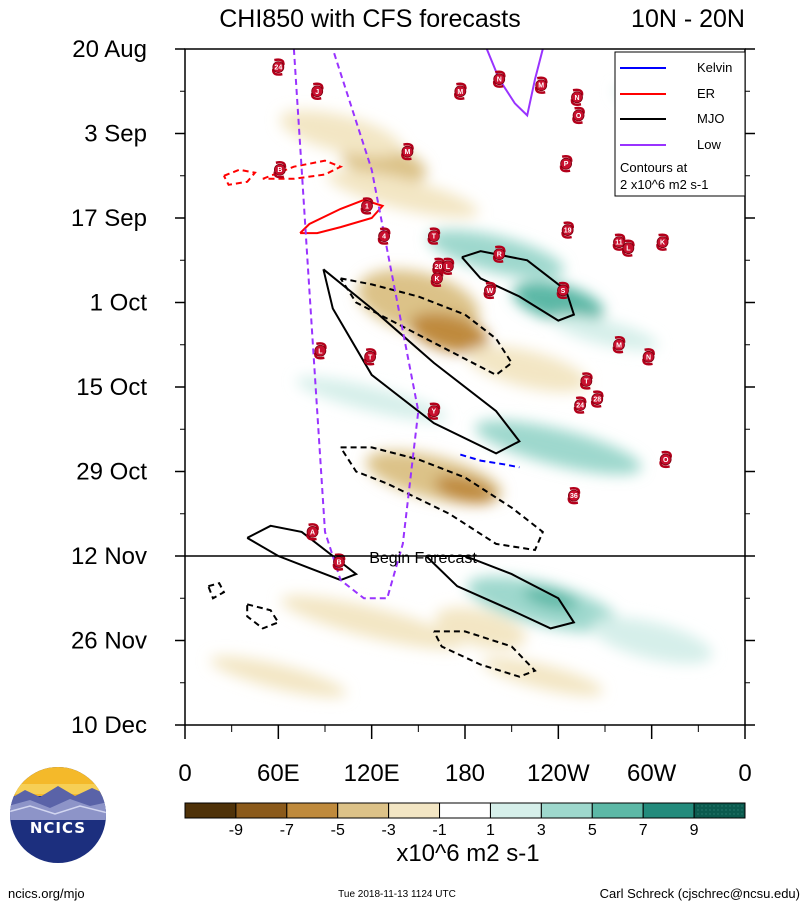 This screenshot has height=907, width=809. I want to click on storm-marker-33: A, so click(312, 532).